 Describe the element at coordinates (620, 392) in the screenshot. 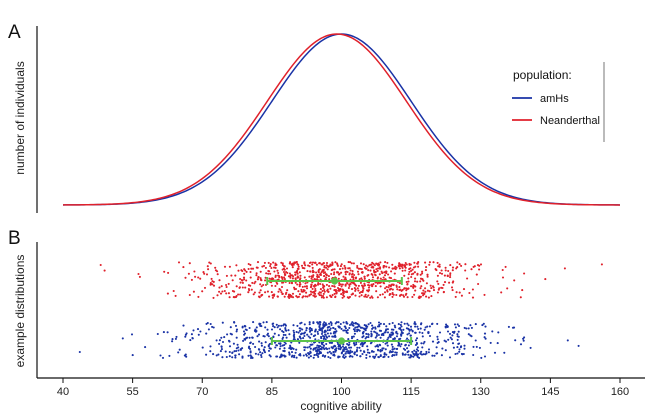

I see `x-tick-label: 160` at that location.